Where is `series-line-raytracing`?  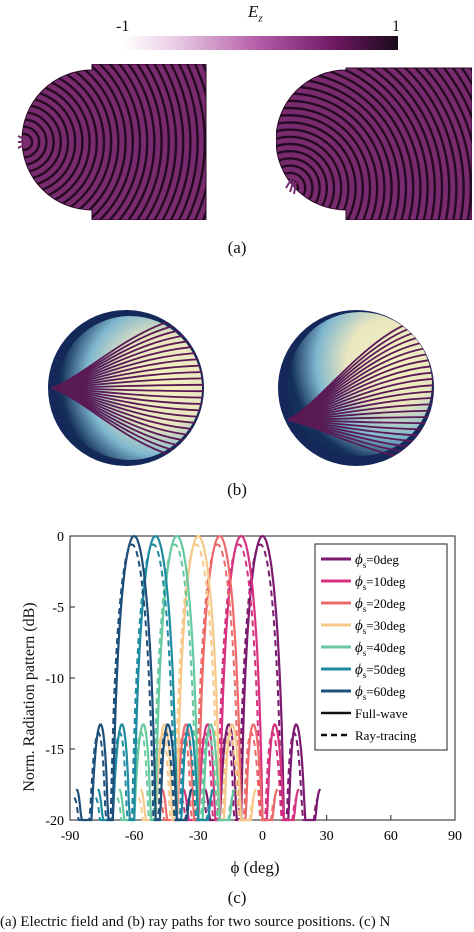
series-line-raytracing is located at coordinates (132, 682).